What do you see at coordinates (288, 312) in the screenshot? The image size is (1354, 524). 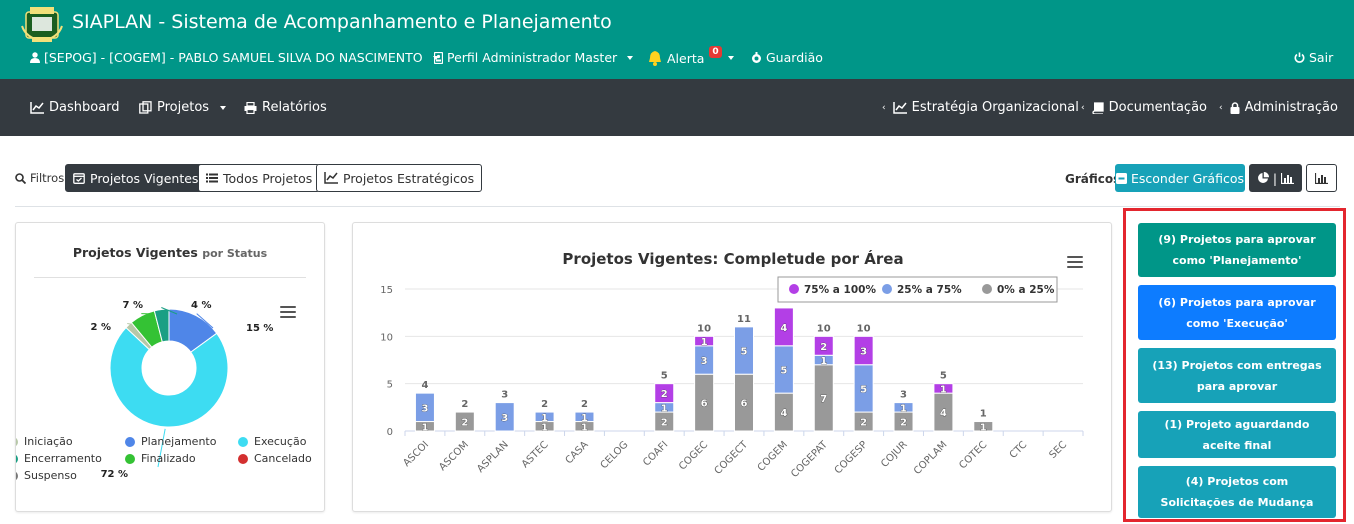 I see `pie-chart-menu-icon` at bounding box center [288, 312].